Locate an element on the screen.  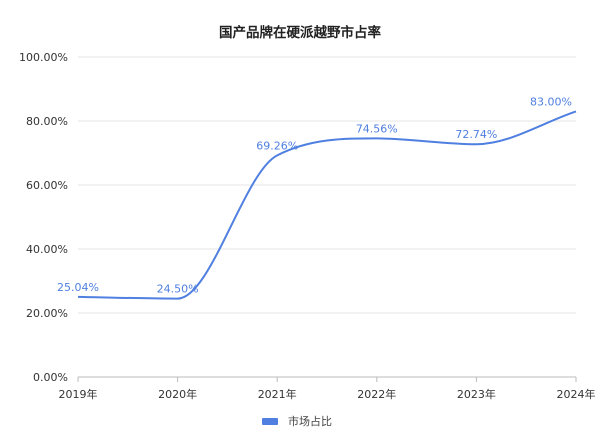
data-label: 83.00% is located at coordinates (551, 101).